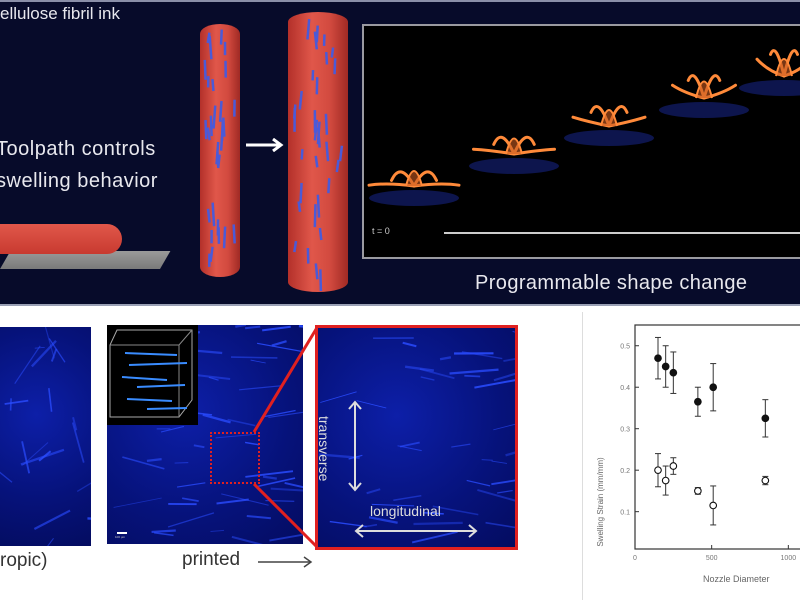 Image resolution: width=800 pixels, height=600 pixels. Describe the element at coordinates (45, 436) in the screenshot. I see `isotropic-micrograph` at that location.